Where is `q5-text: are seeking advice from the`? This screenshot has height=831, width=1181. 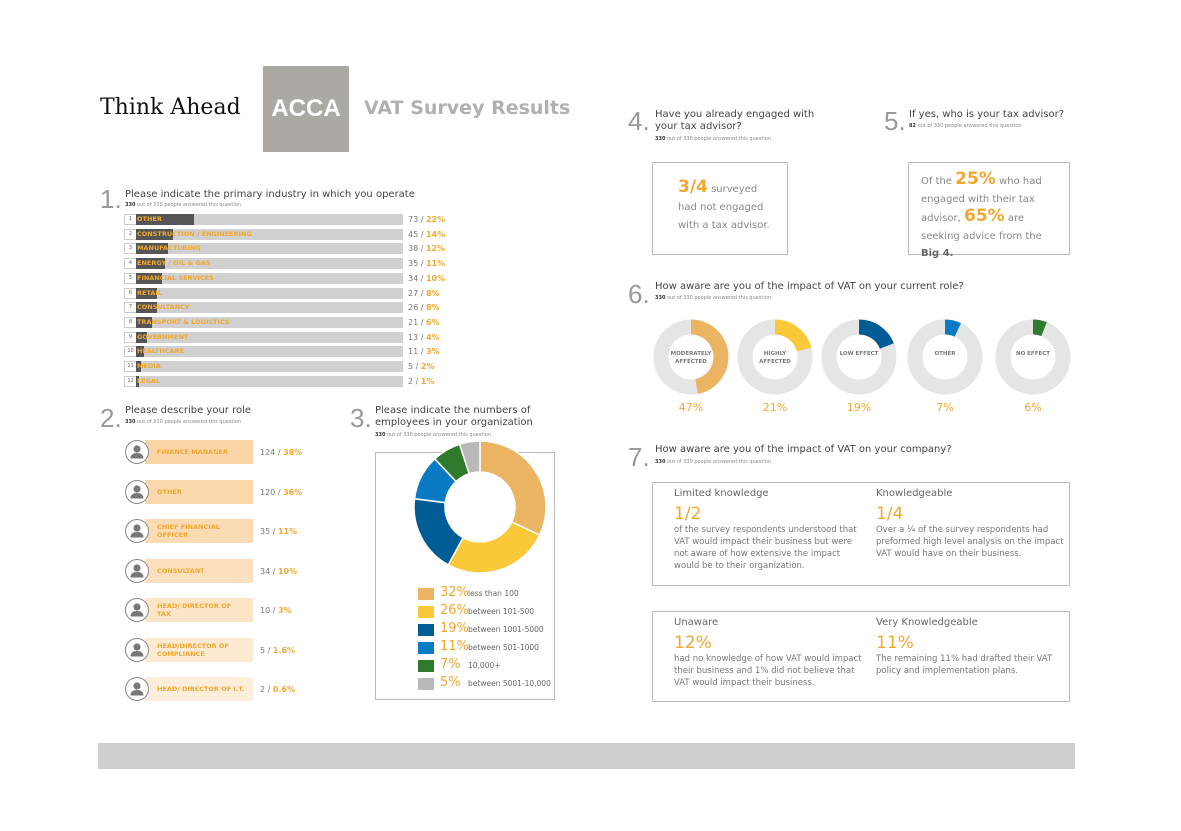
q5-text: are seeking advice from the is located at coordinates (981, 227).